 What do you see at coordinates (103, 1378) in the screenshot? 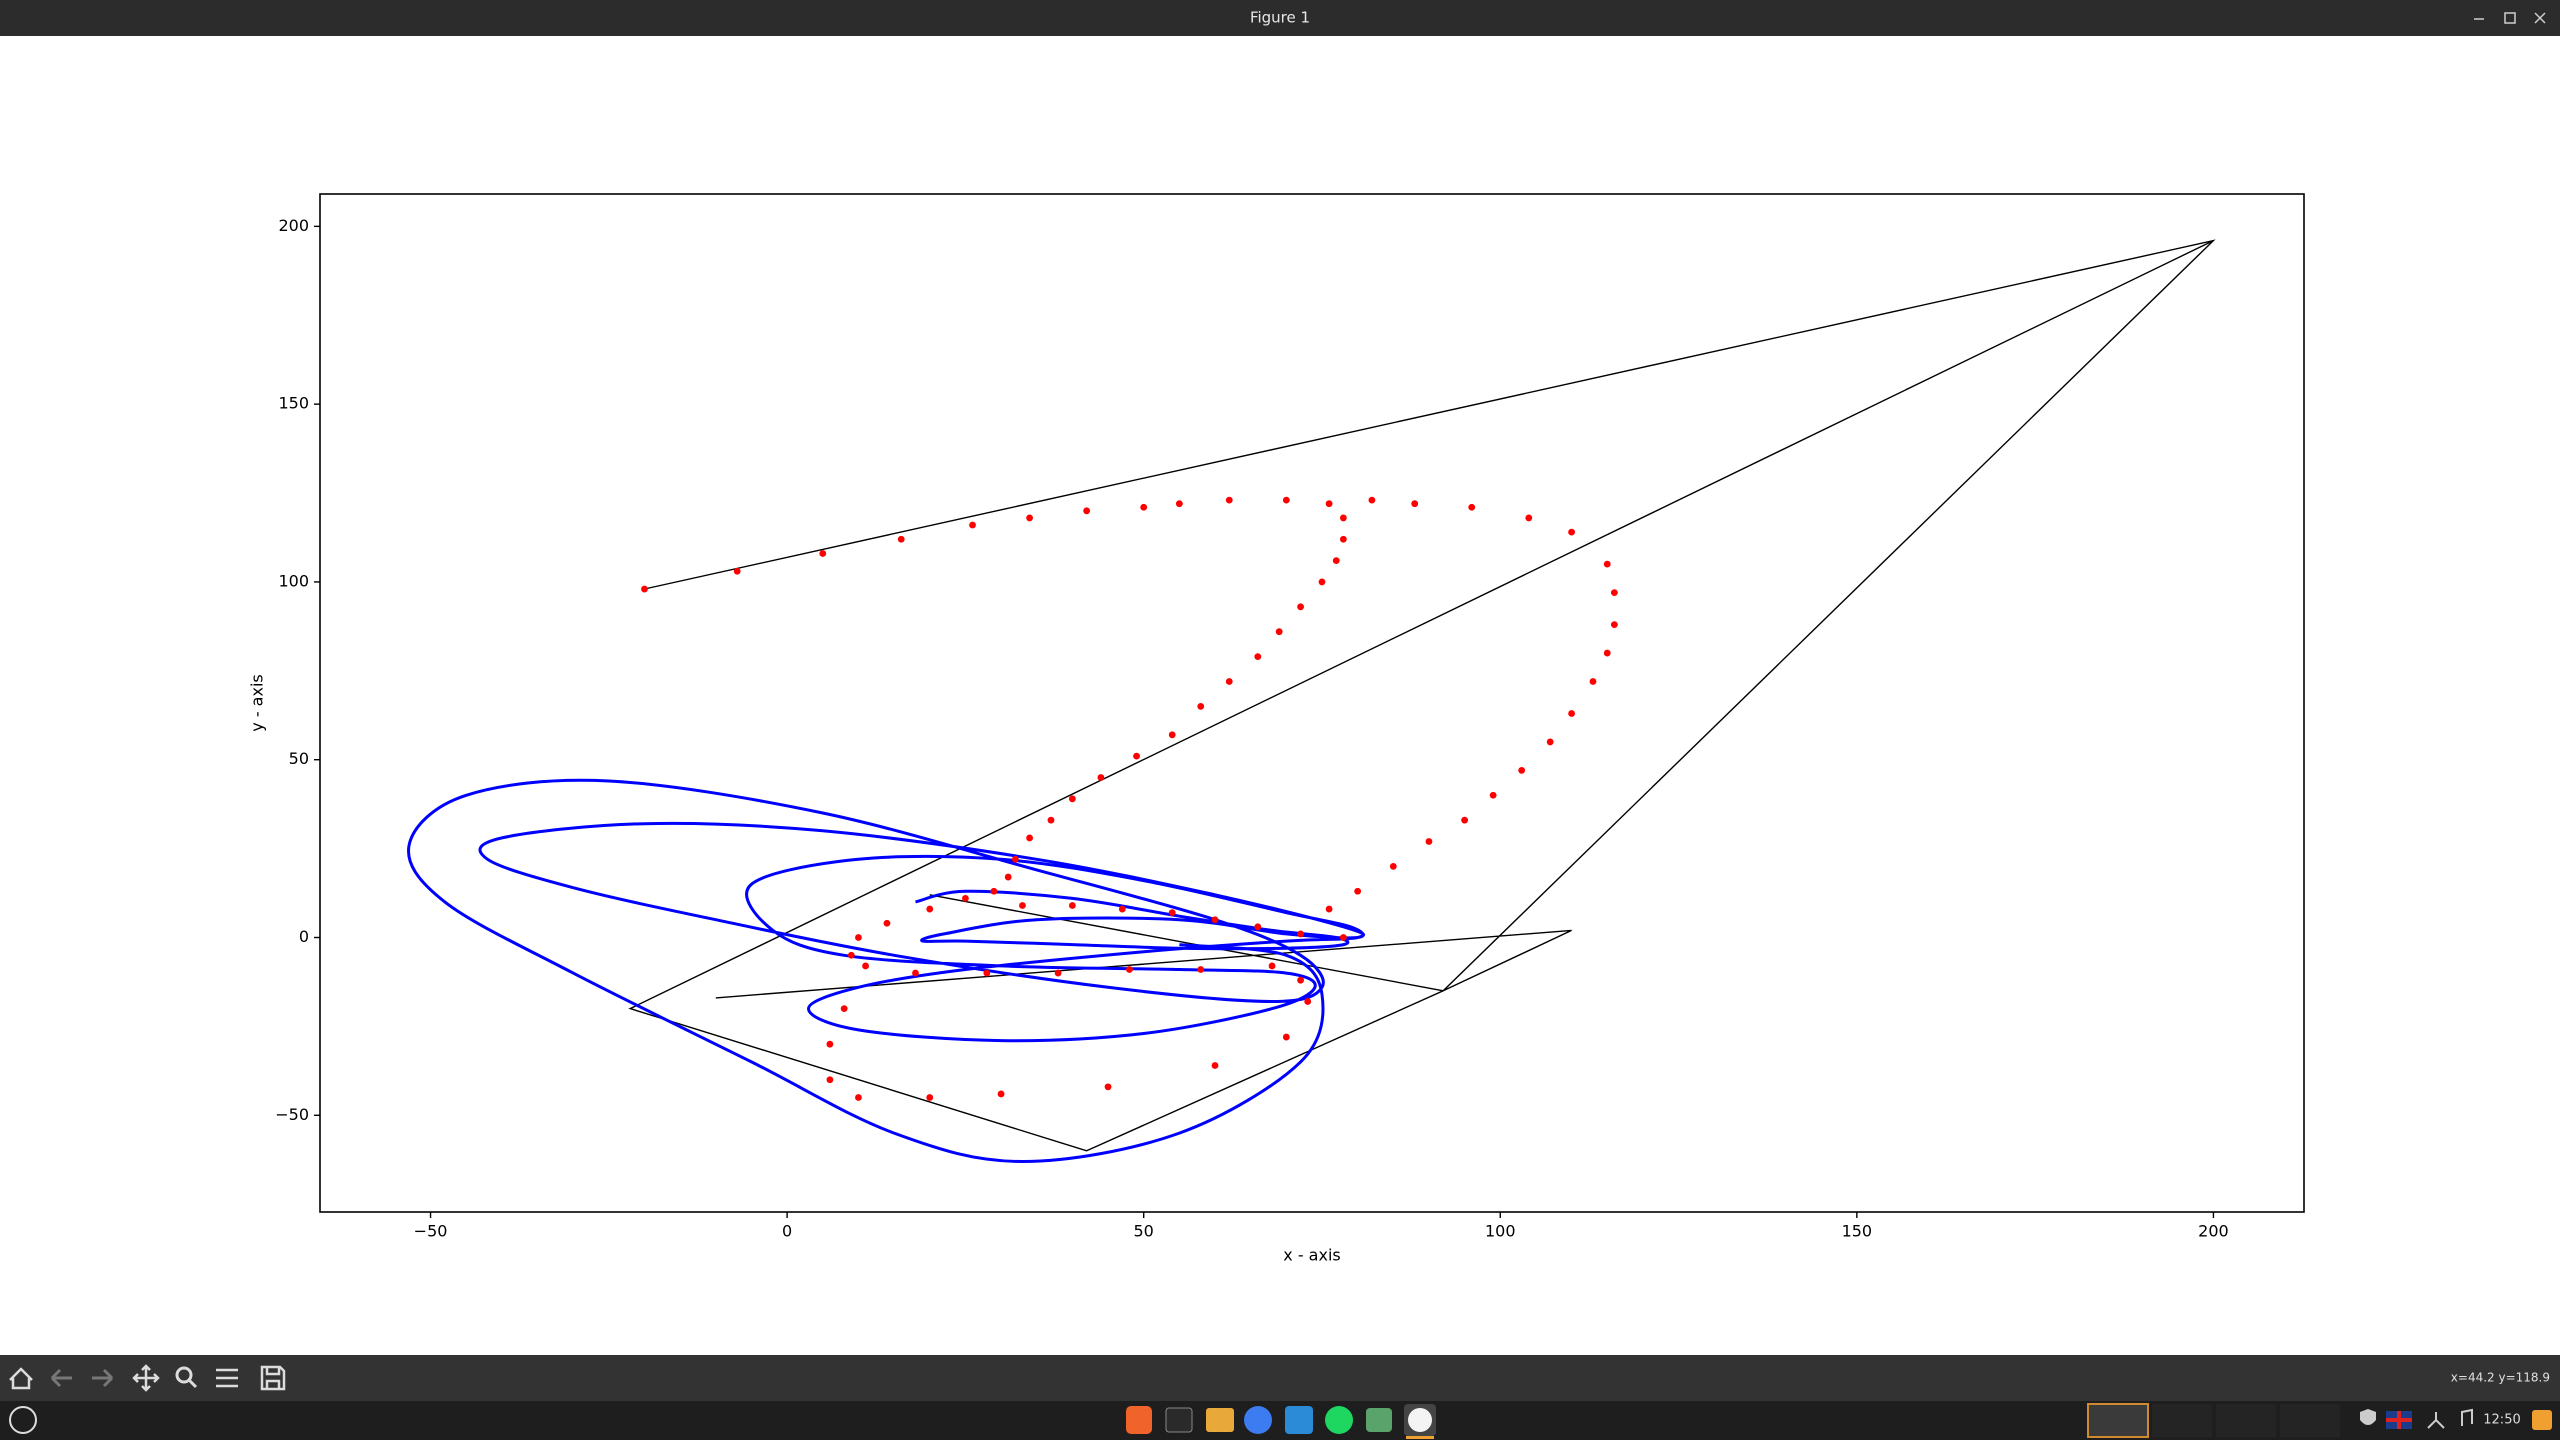
I see `forward-button` at bounding box center [103, 1378].